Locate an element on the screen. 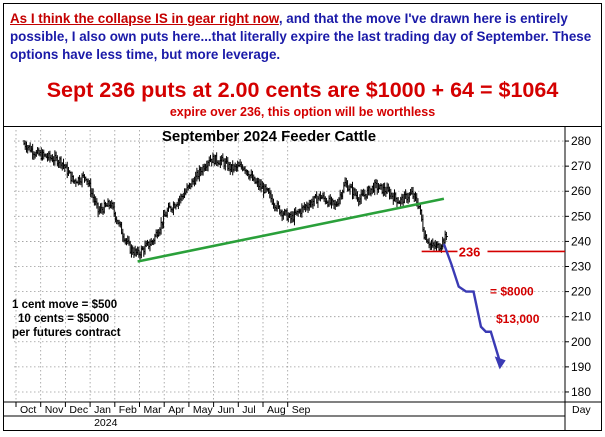 This screenshot has height=437, width=605. chart-title: September 2024 Feeder Cattle is located at coordinates (269, 136).